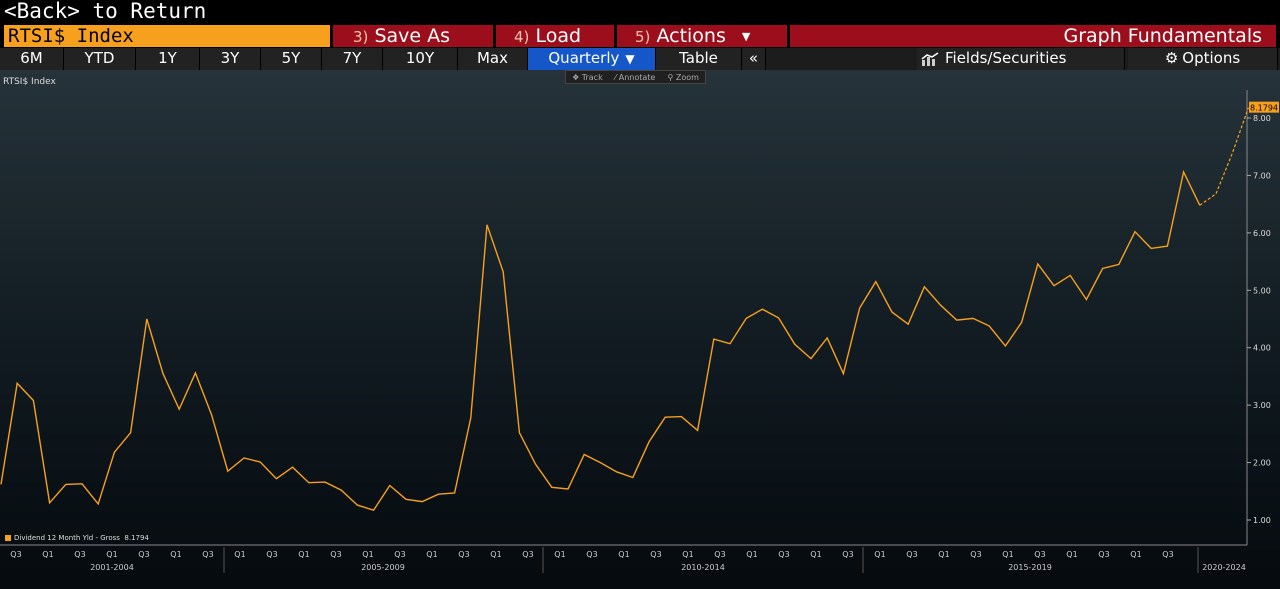 This screenshot has height=589, width=1280. What do you see at coordinates (361, 37) in the screenshot?
I see `save-as-number: 3)` at bounding box center [361, 37].